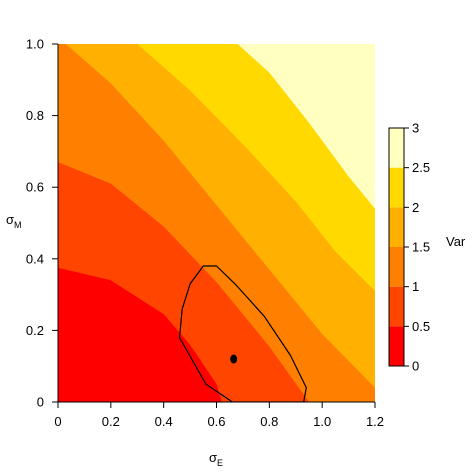 The image size is (474, 474). I want to click on confidence-region, so click(242, 333).